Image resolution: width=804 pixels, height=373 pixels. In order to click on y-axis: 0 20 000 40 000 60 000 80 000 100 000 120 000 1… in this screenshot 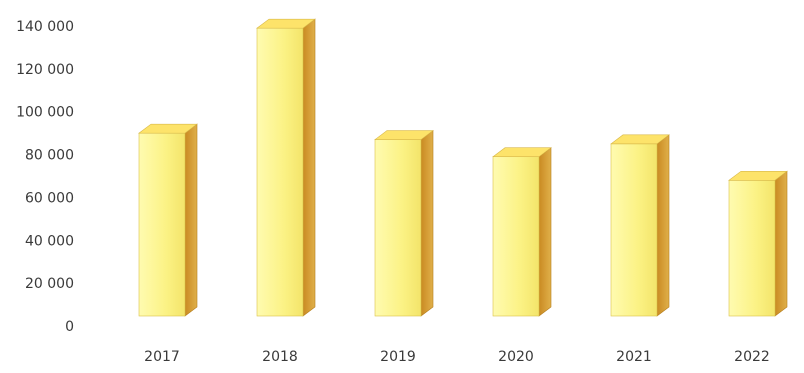, I will do `click(45, 177)`.